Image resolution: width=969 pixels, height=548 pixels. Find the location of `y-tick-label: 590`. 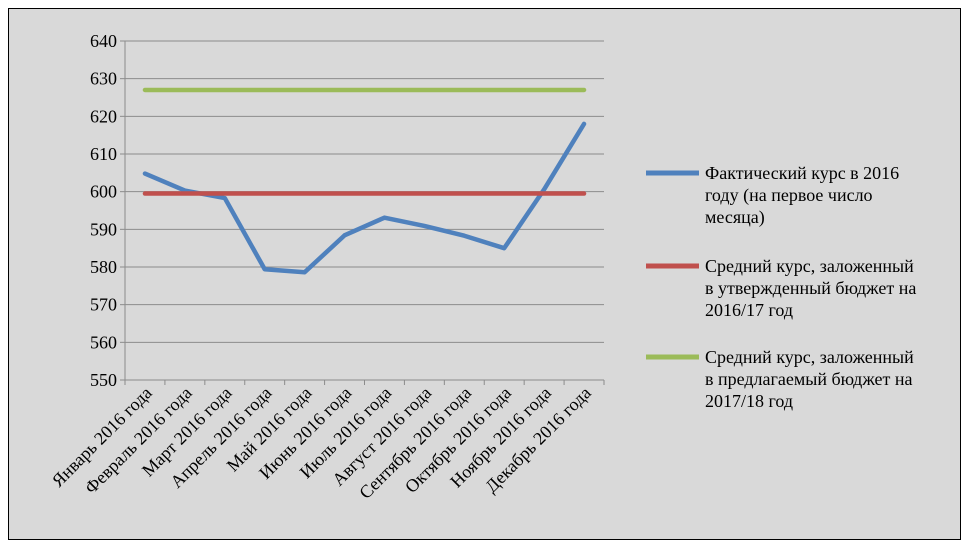

y-tick-label: 590 is located at coordinates (103, 229).